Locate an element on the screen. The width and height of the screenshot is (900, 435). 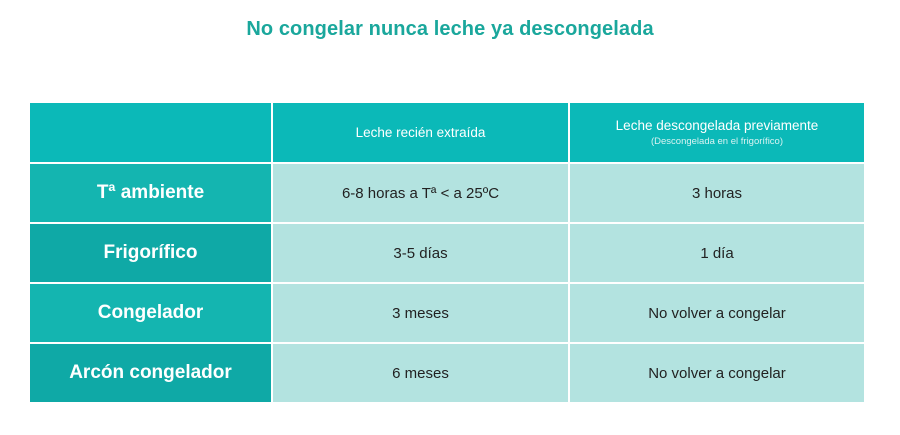
cell-value: 1 día is located at coordinates (717, 253).